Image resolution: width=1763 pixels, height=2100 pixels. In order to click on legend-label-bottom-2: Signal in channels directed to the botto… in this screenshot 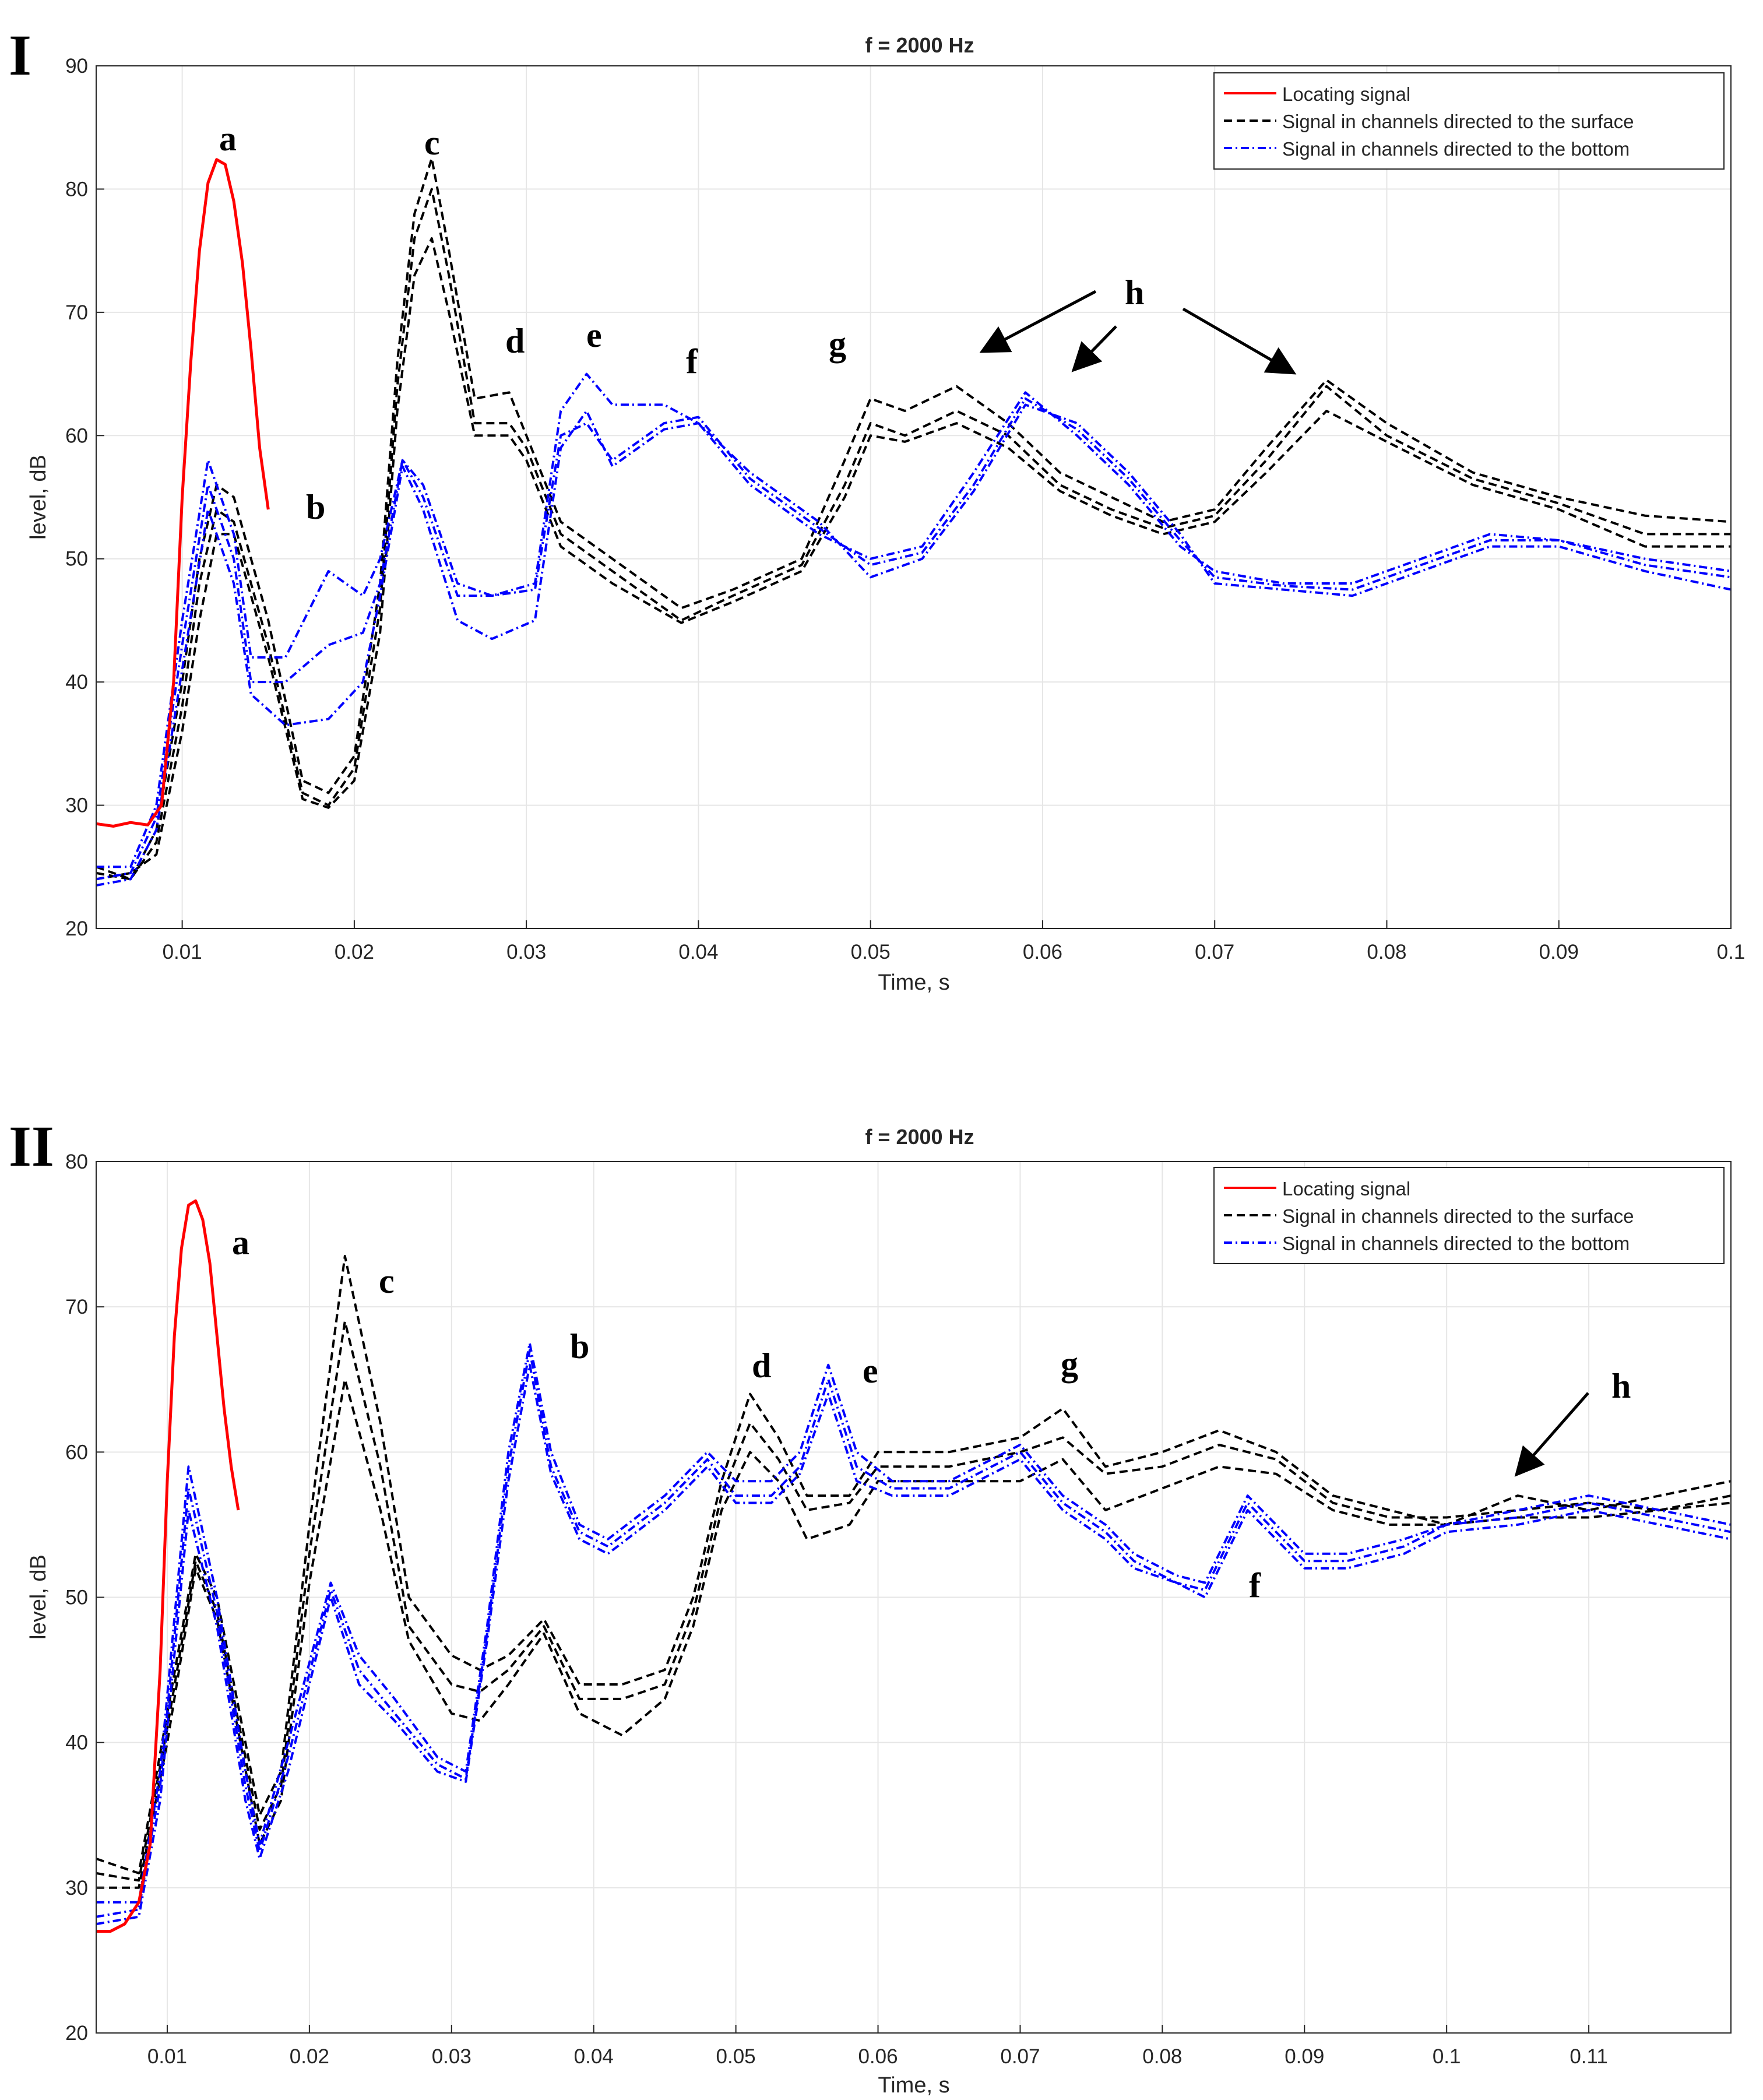, I will do `click(1456, 1243)`.